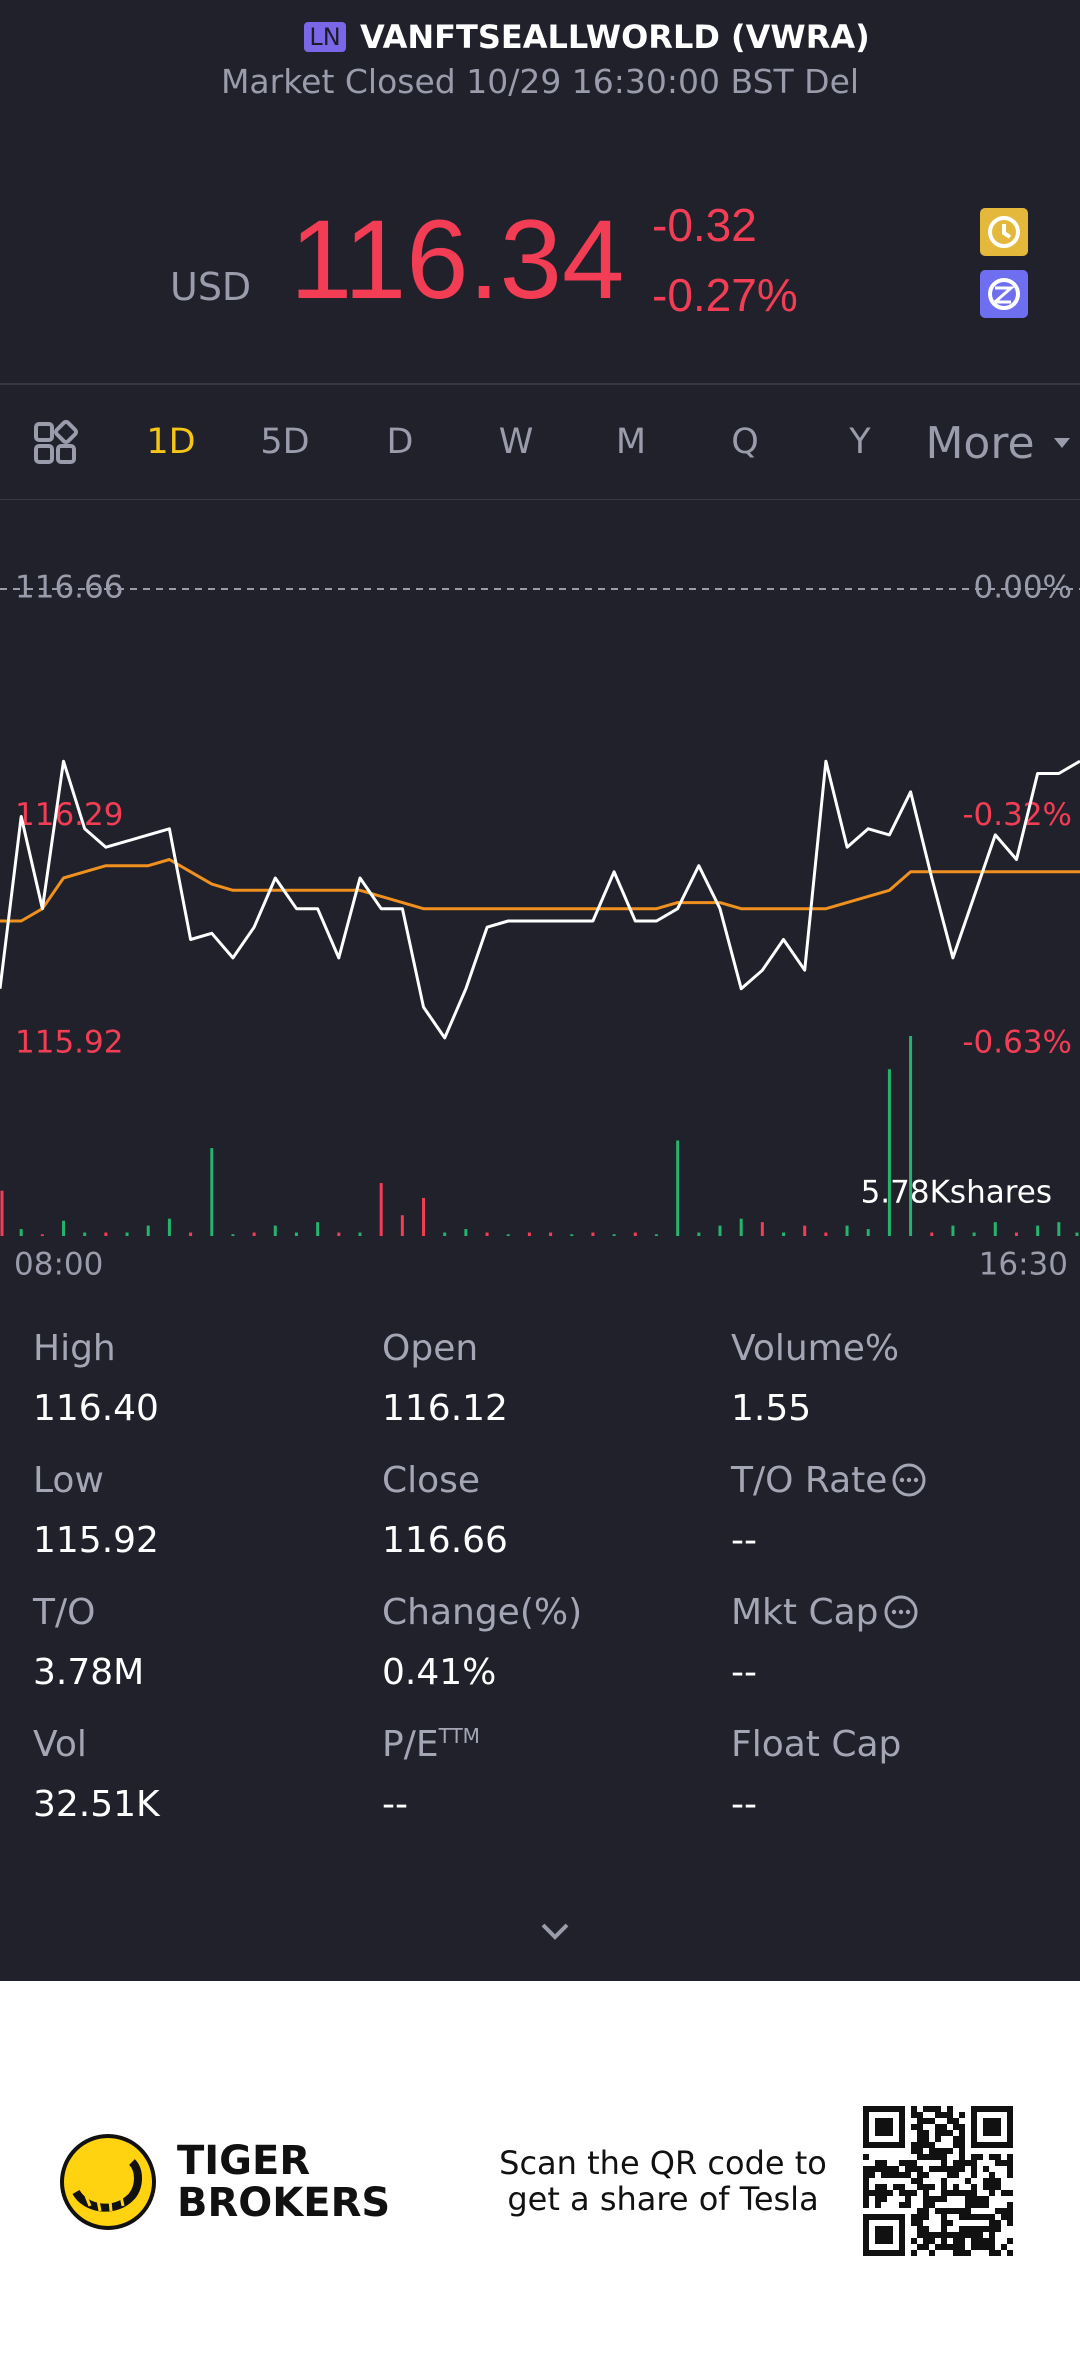 The image size is (1080, 2380). What do you see at coordinates (555, 1932) in the screenshot?
I see `expand-icon` at bounding box center [555, 1932].